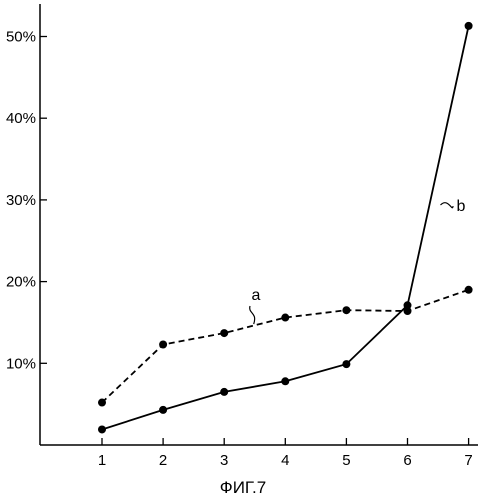 The width and height of the screenshot is (486, 500). Describe the element at coordinates (21, 37) in the screenshot. I see `y-tick-label: 50%` at that location.